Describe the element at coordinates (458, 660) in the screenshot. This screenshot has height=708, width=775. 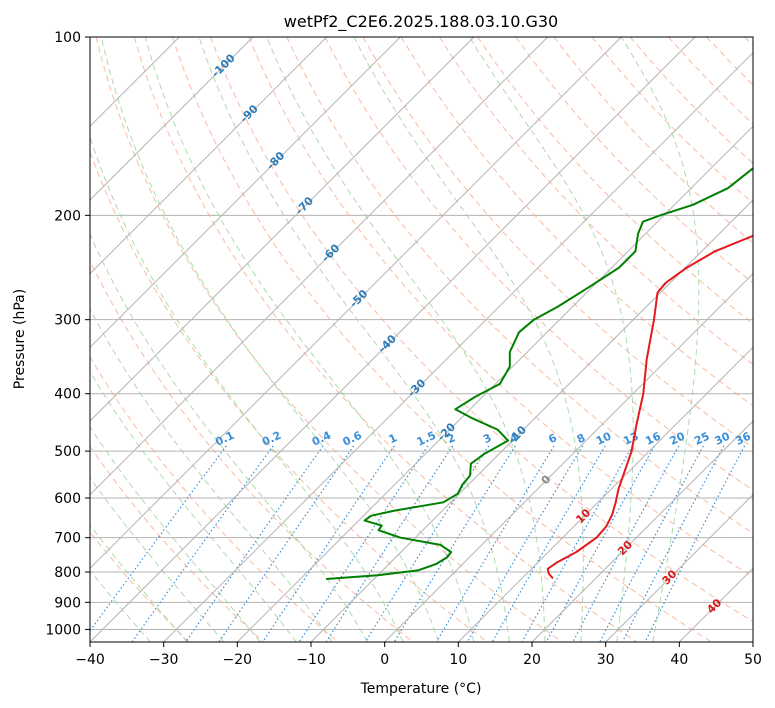
I see `x-tick-label: 10` at that location.